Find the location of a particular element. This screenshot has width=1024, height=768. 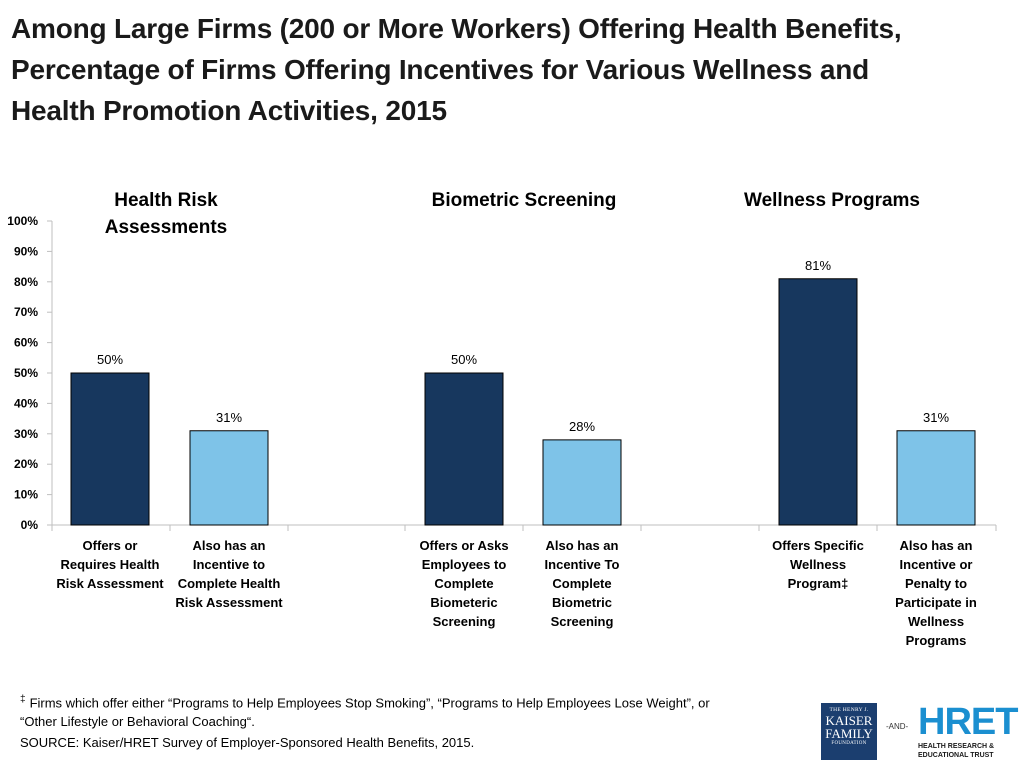

category-label: Participate in is located at coordinates (936, 602).